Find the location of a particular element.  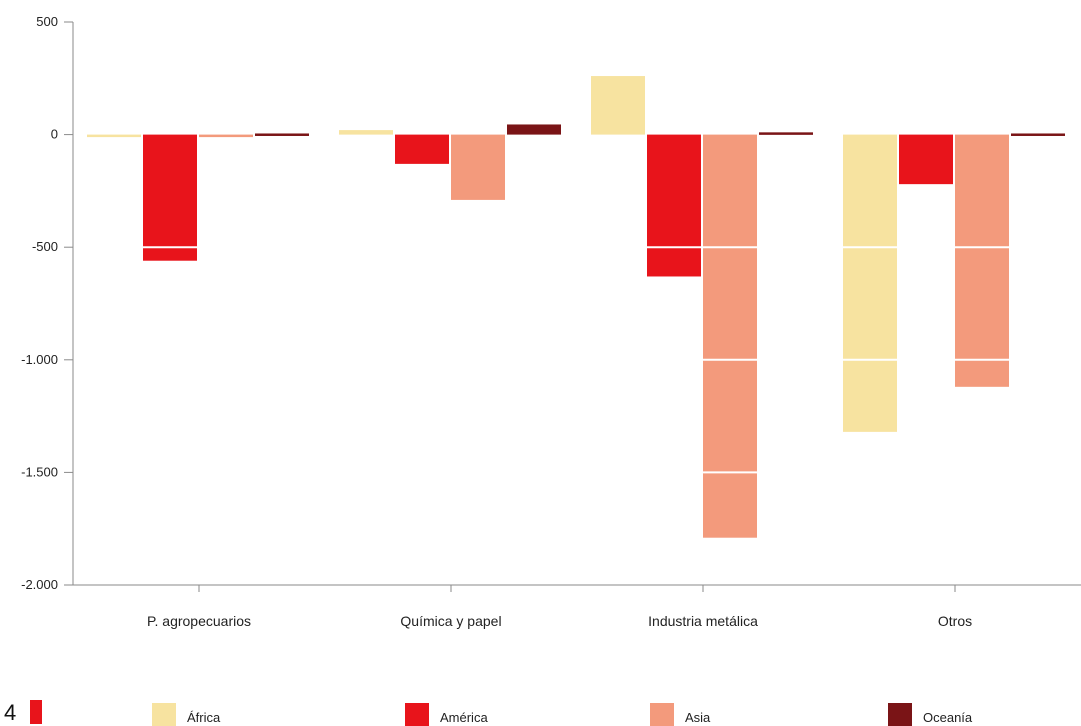

y-tick-label: -2.000 is located at coordinates (39, 584).